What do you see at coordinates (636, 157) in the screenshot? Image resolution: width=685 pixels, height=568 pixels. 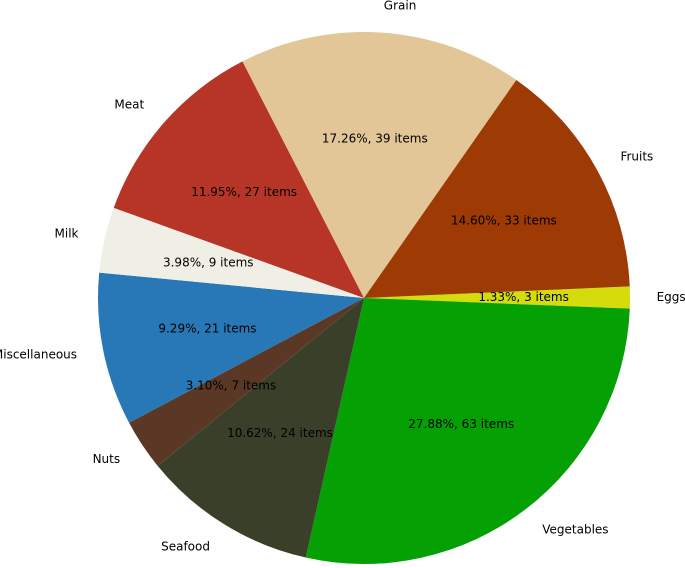 I see `category-label-fruits: Fruits` at bounding box center [636, 157].